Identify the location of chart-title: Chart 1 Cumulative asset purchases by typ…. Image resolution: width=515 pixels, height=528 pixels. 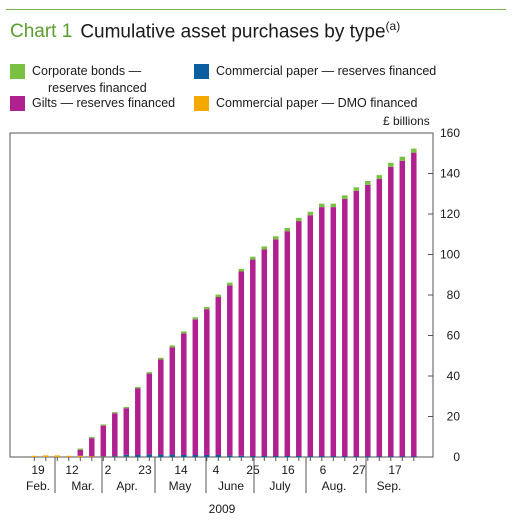
(205, 31).